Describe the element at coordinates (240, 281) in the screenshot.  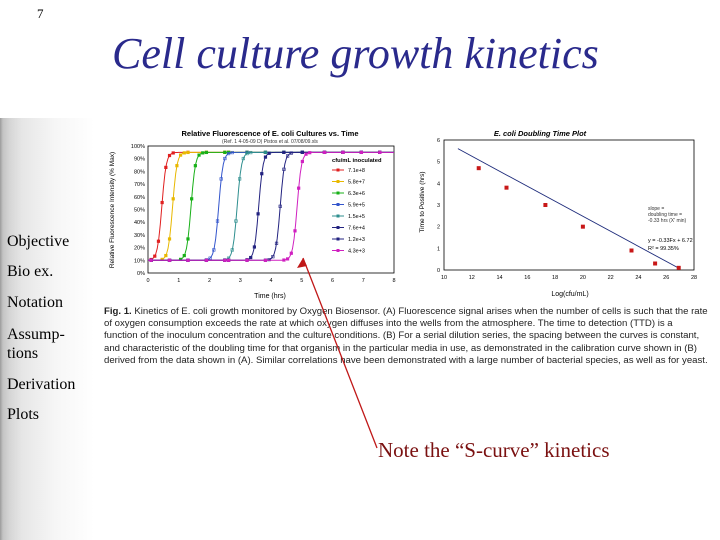
I see `chart-a-x-tick-label: 3` at that location.